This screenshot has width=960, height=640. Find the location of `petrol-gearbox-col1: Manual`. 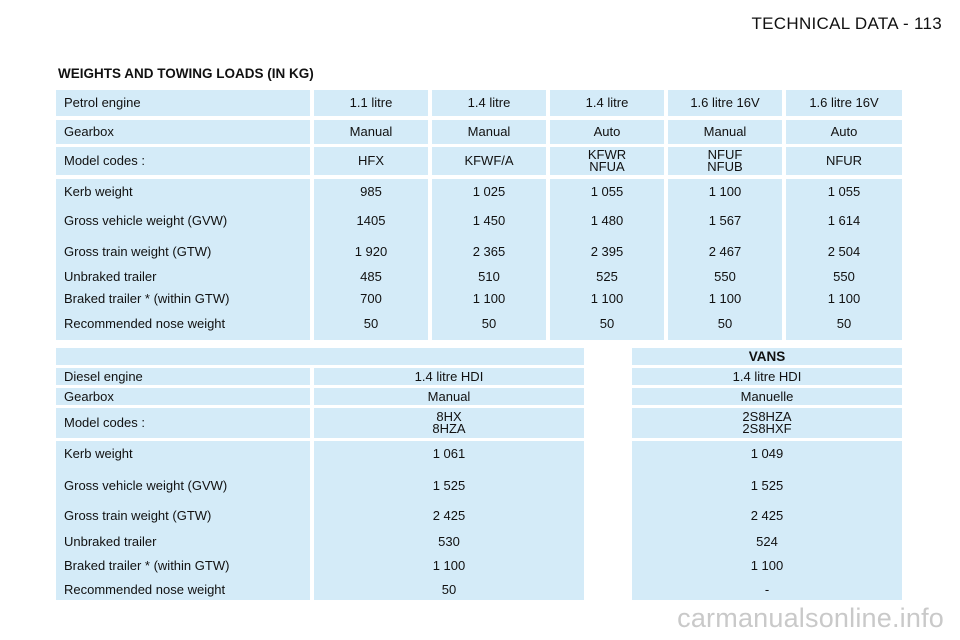

petrol-gearbox-col1: Manual is located at coordinates (371, 132).